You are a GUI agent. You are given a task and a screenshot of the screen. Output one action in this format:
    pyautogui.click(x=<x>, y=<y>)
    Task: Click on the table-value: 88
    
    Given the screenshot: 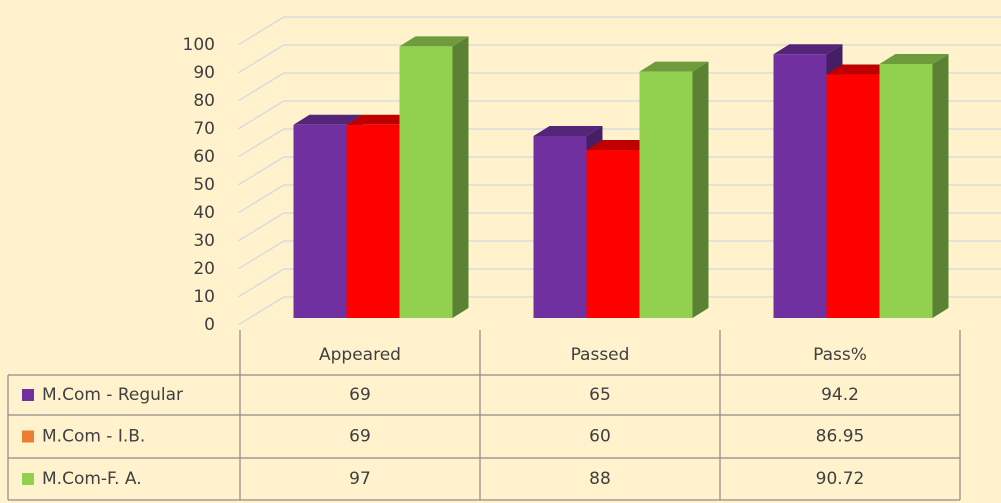 What is the action you would take?
    pyautogui.click(x=600, y=479)
    